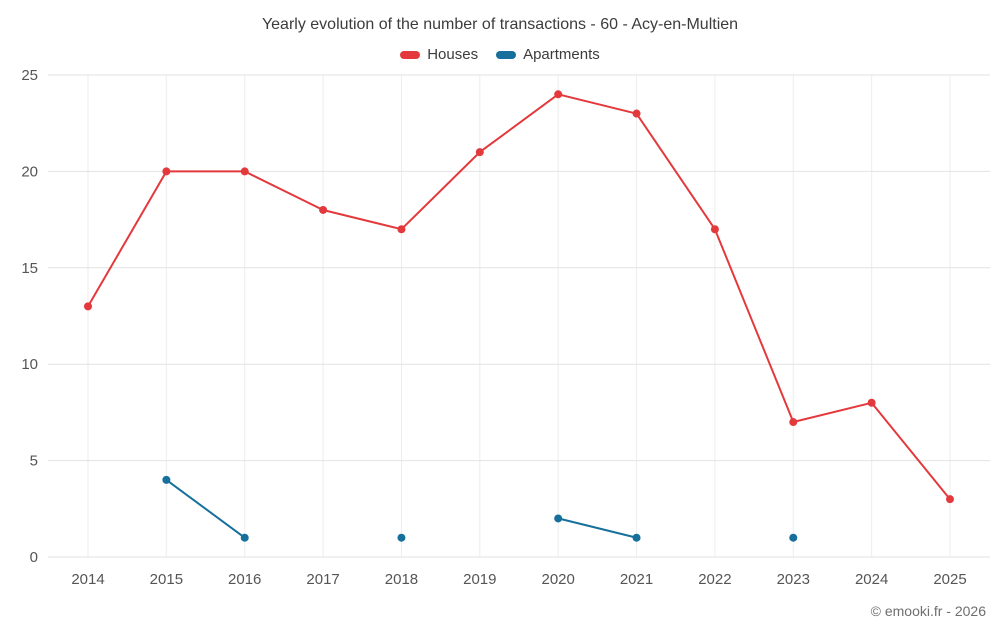 This screenshot has height=625, width=1000. I want to click on svg-text: 2022, so click(714, 579).